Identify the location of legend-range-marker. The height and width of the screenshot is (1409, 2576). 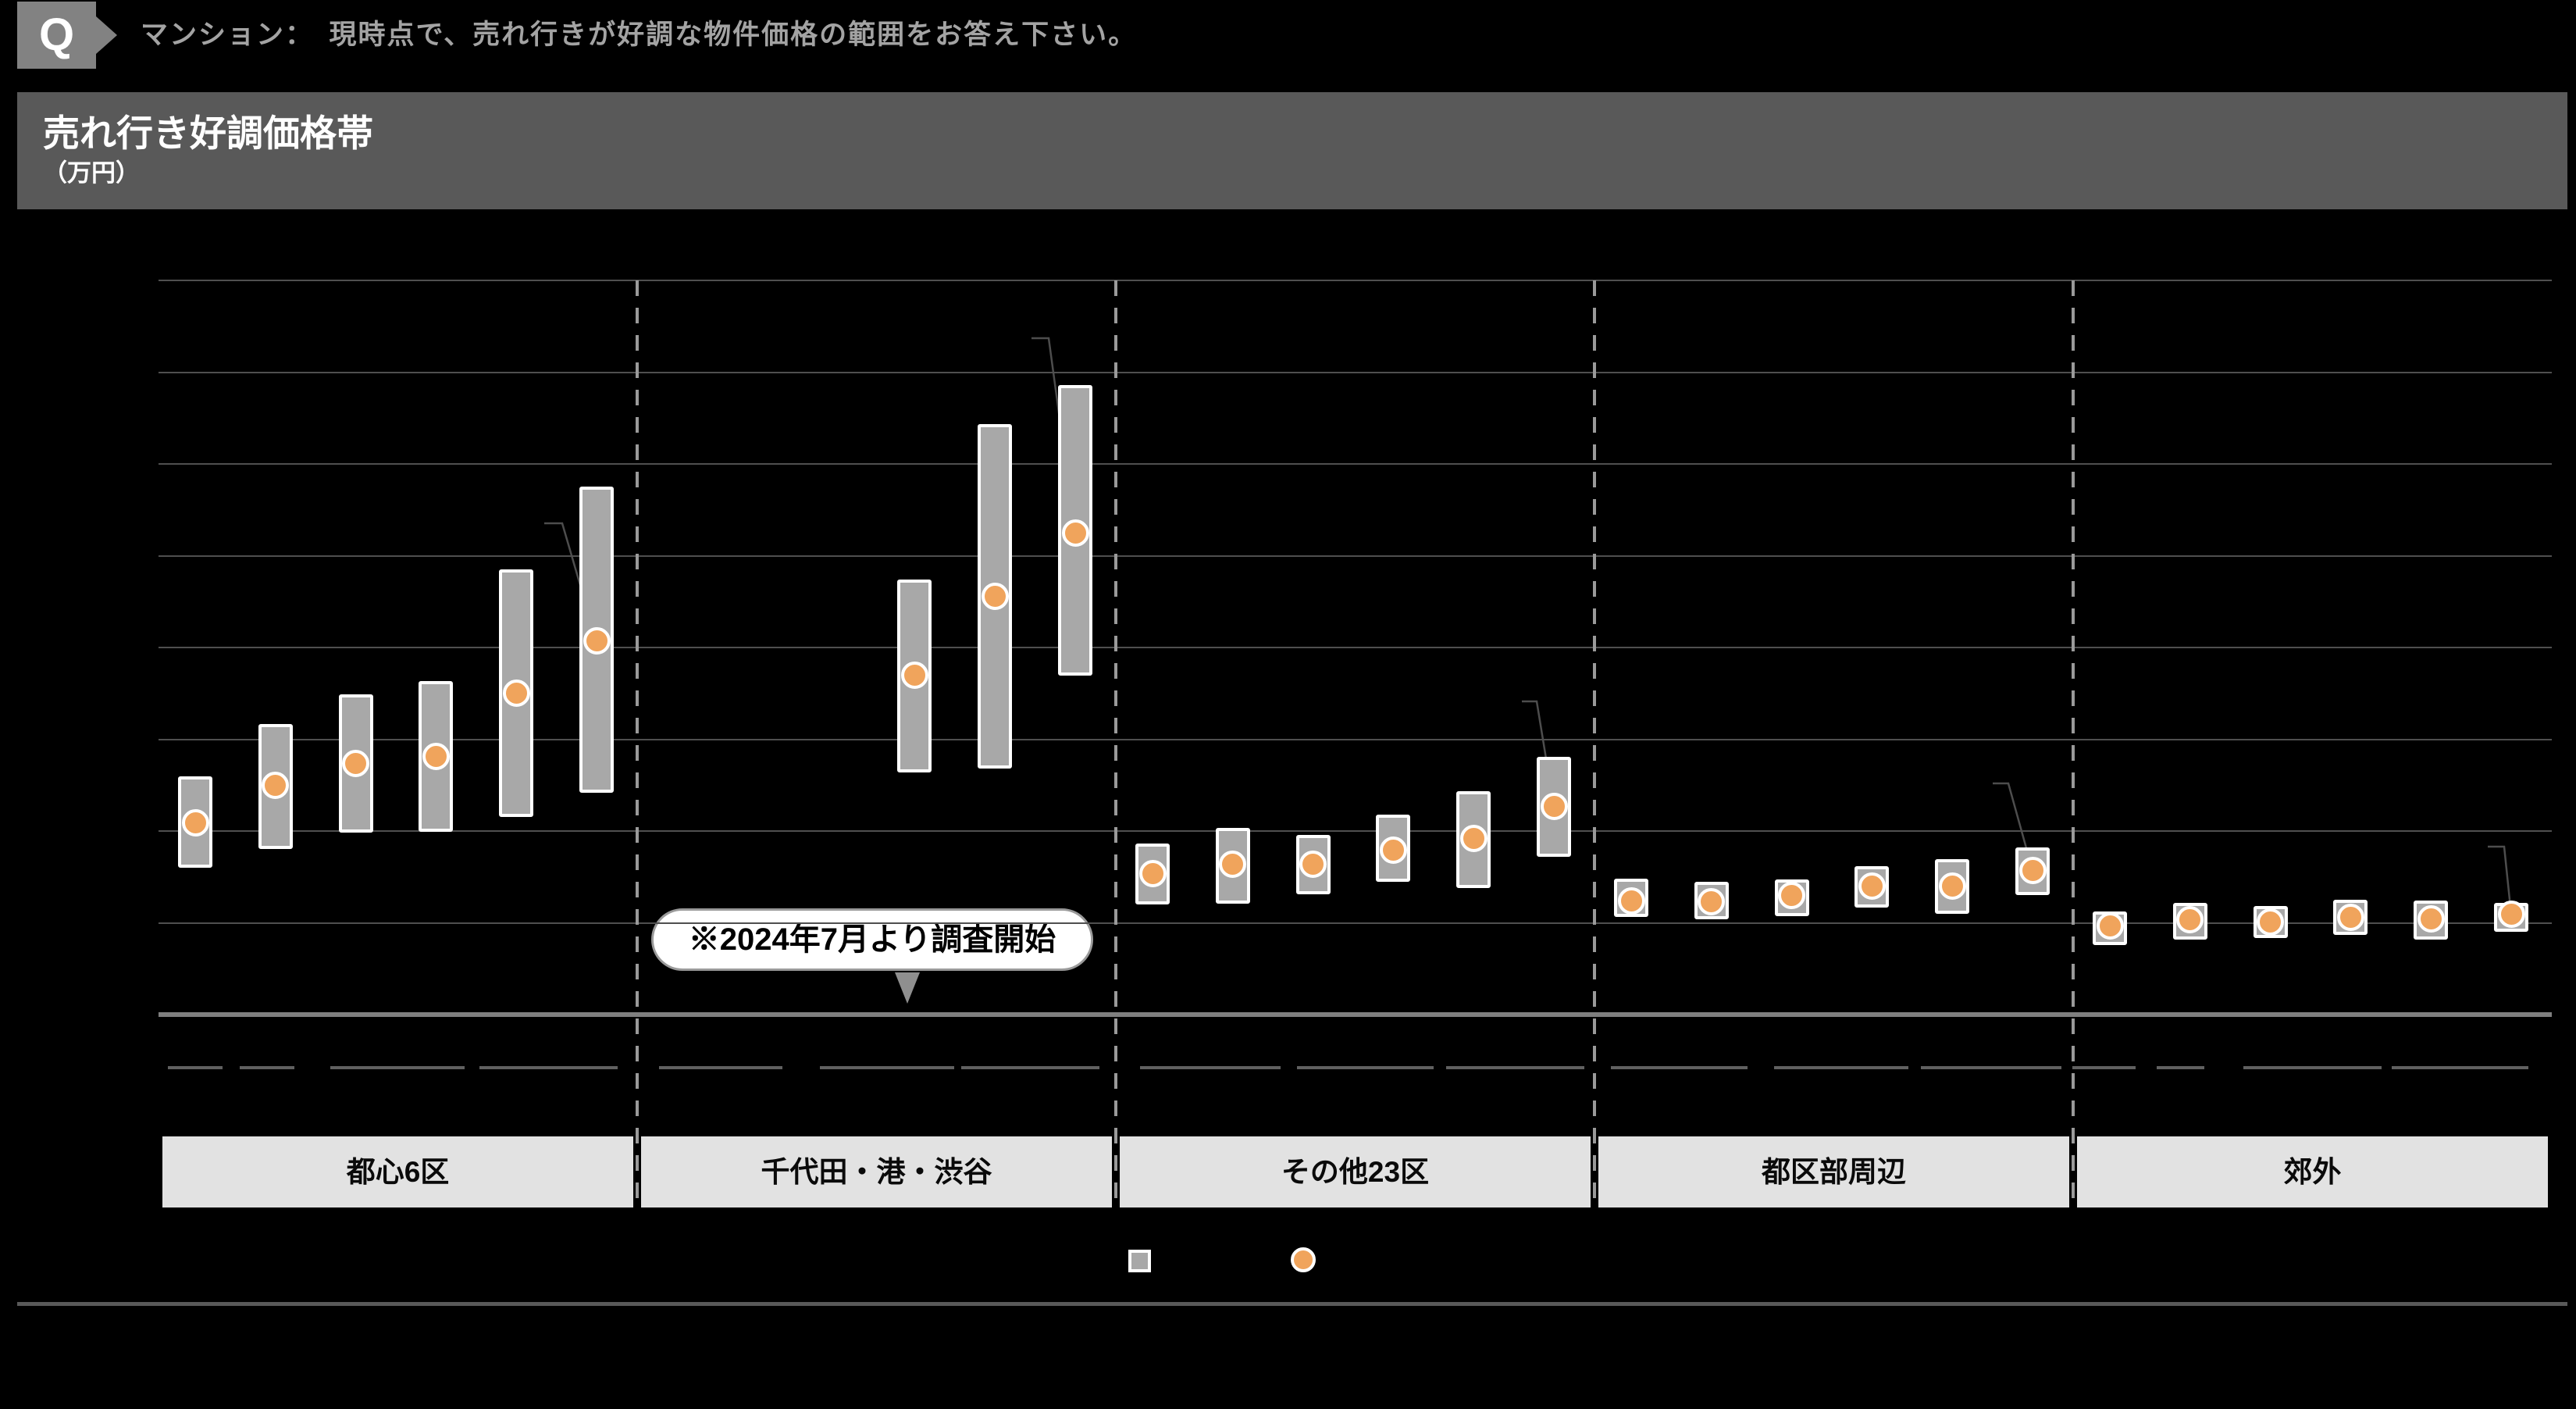
(1140, 1261).